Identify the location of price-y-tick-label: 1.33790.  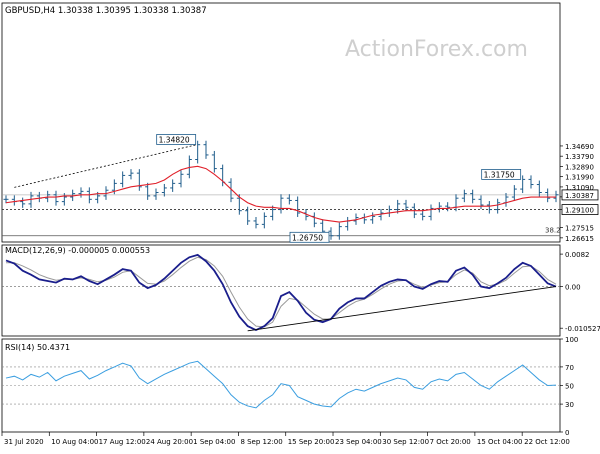
(579, 157).